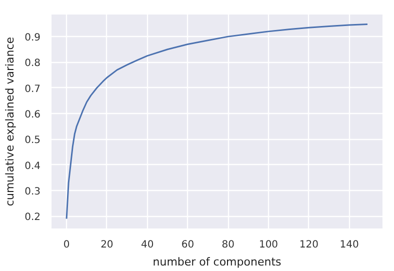 This screenshot has height=271, width=394. Describe the element at coordinates (107, 245) in the screenshot. I see `x-tick-label: 20` at that location.